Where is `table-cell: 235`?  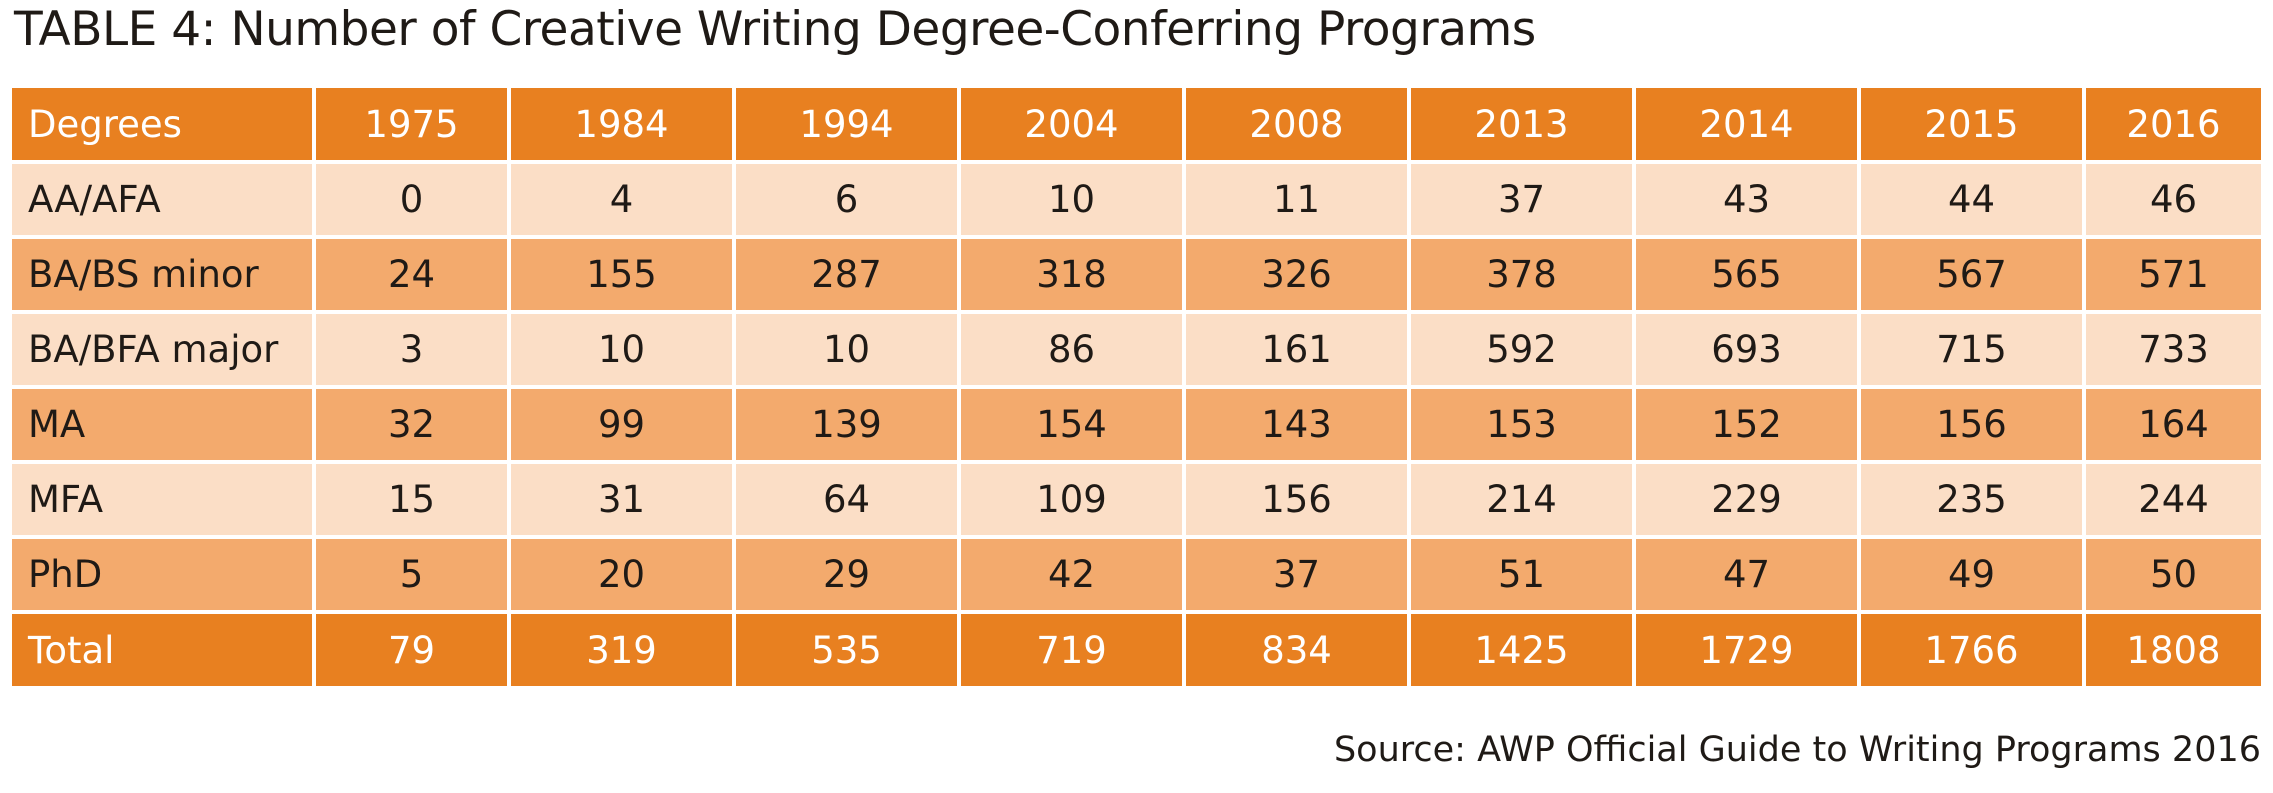
table-cell: 235 is located at coordinates (1971, 499).